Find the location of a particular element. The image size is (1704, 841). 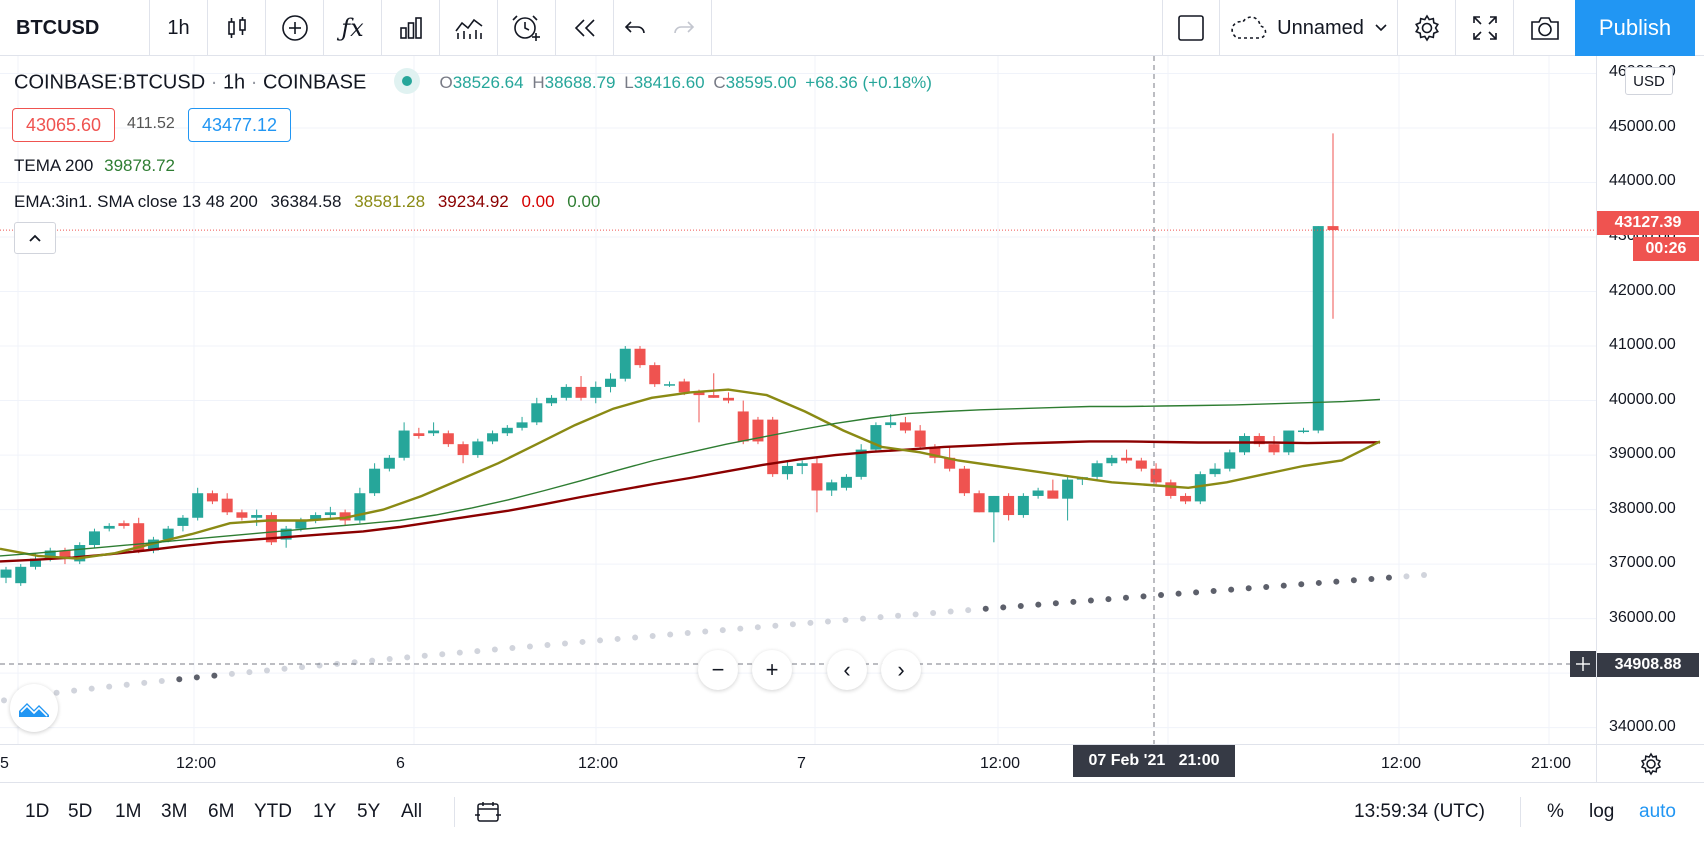

last-price-value: 43127.39 is located at coordinates (1648, 222).